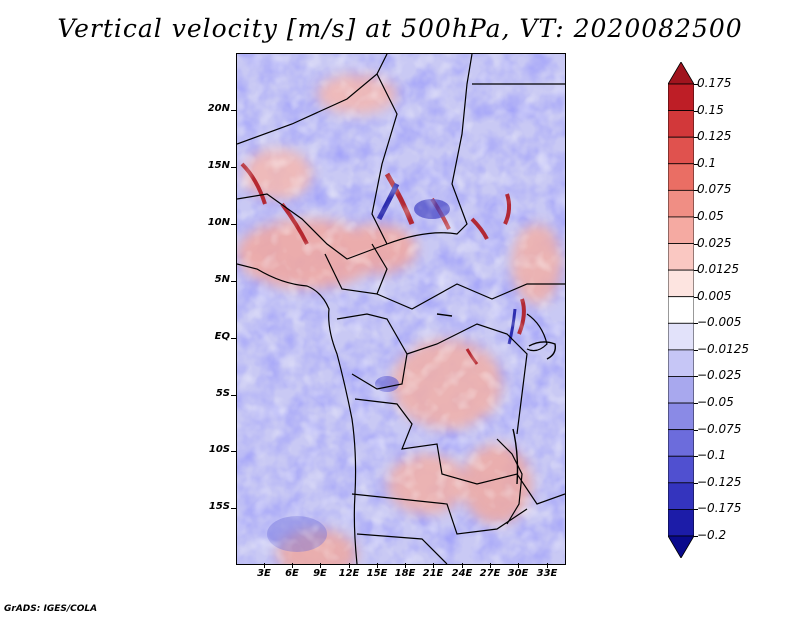 This screenshot has width=800, height=618. Describe the element at coordinates (462, 573) in the screenshot. I see `lon-tick-label: 24E` at that location.